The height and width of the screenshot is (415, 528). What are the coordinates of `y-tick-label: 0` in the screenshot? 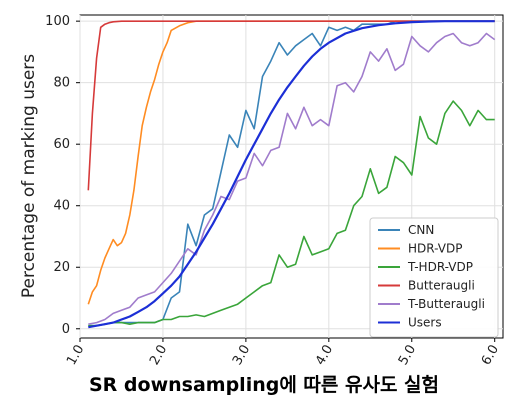 It's located at (66, 329).